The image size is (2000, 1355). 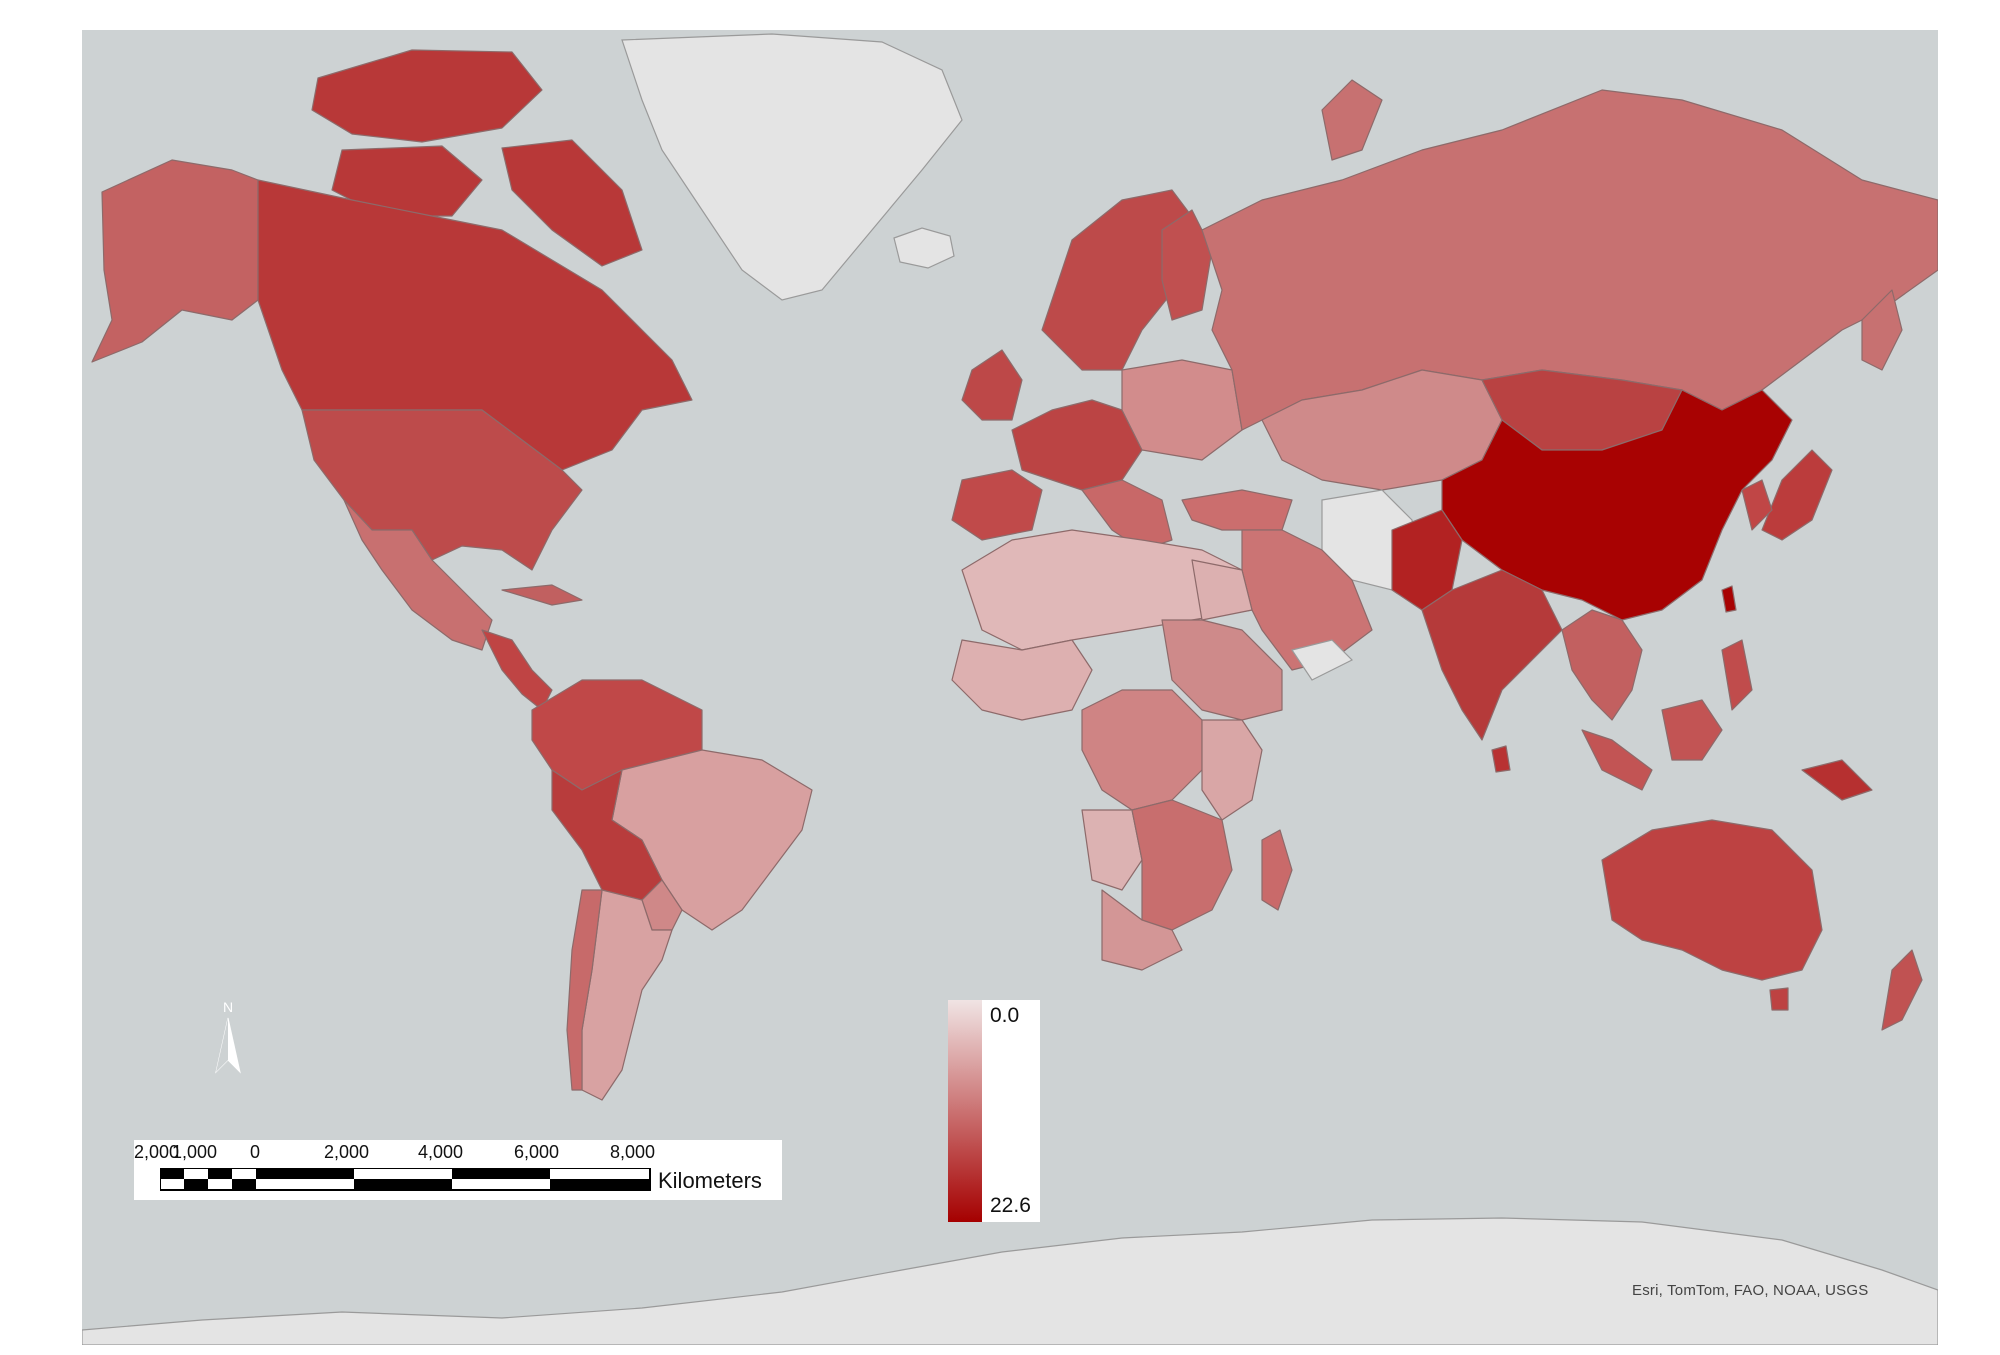 I want to click on central-africa, so click(x=1142, y=750).